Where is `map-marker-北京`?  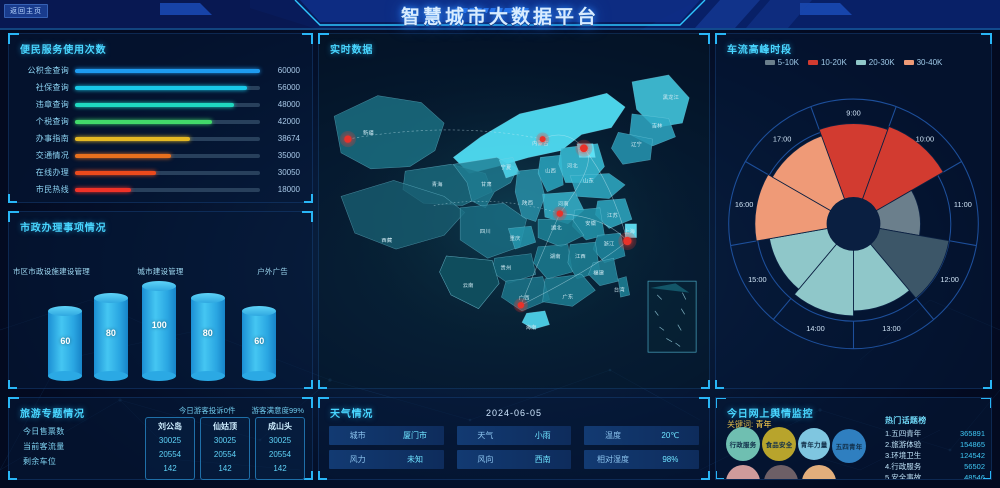 map-marker-北京 is located at coordinates (583, 148).